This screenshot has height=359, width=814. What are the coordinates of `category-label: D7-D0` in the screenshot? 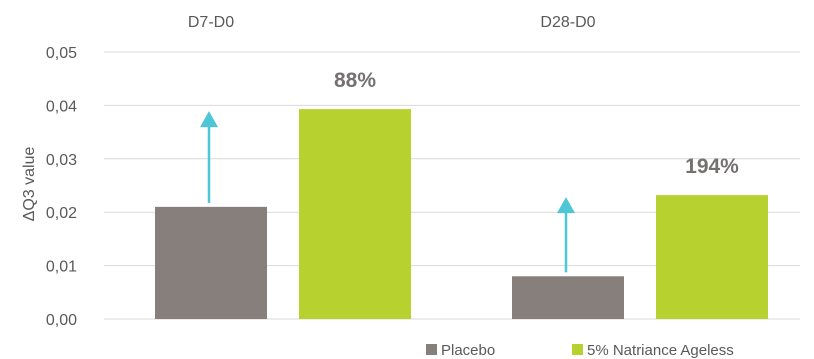 It's located at (211, 22).